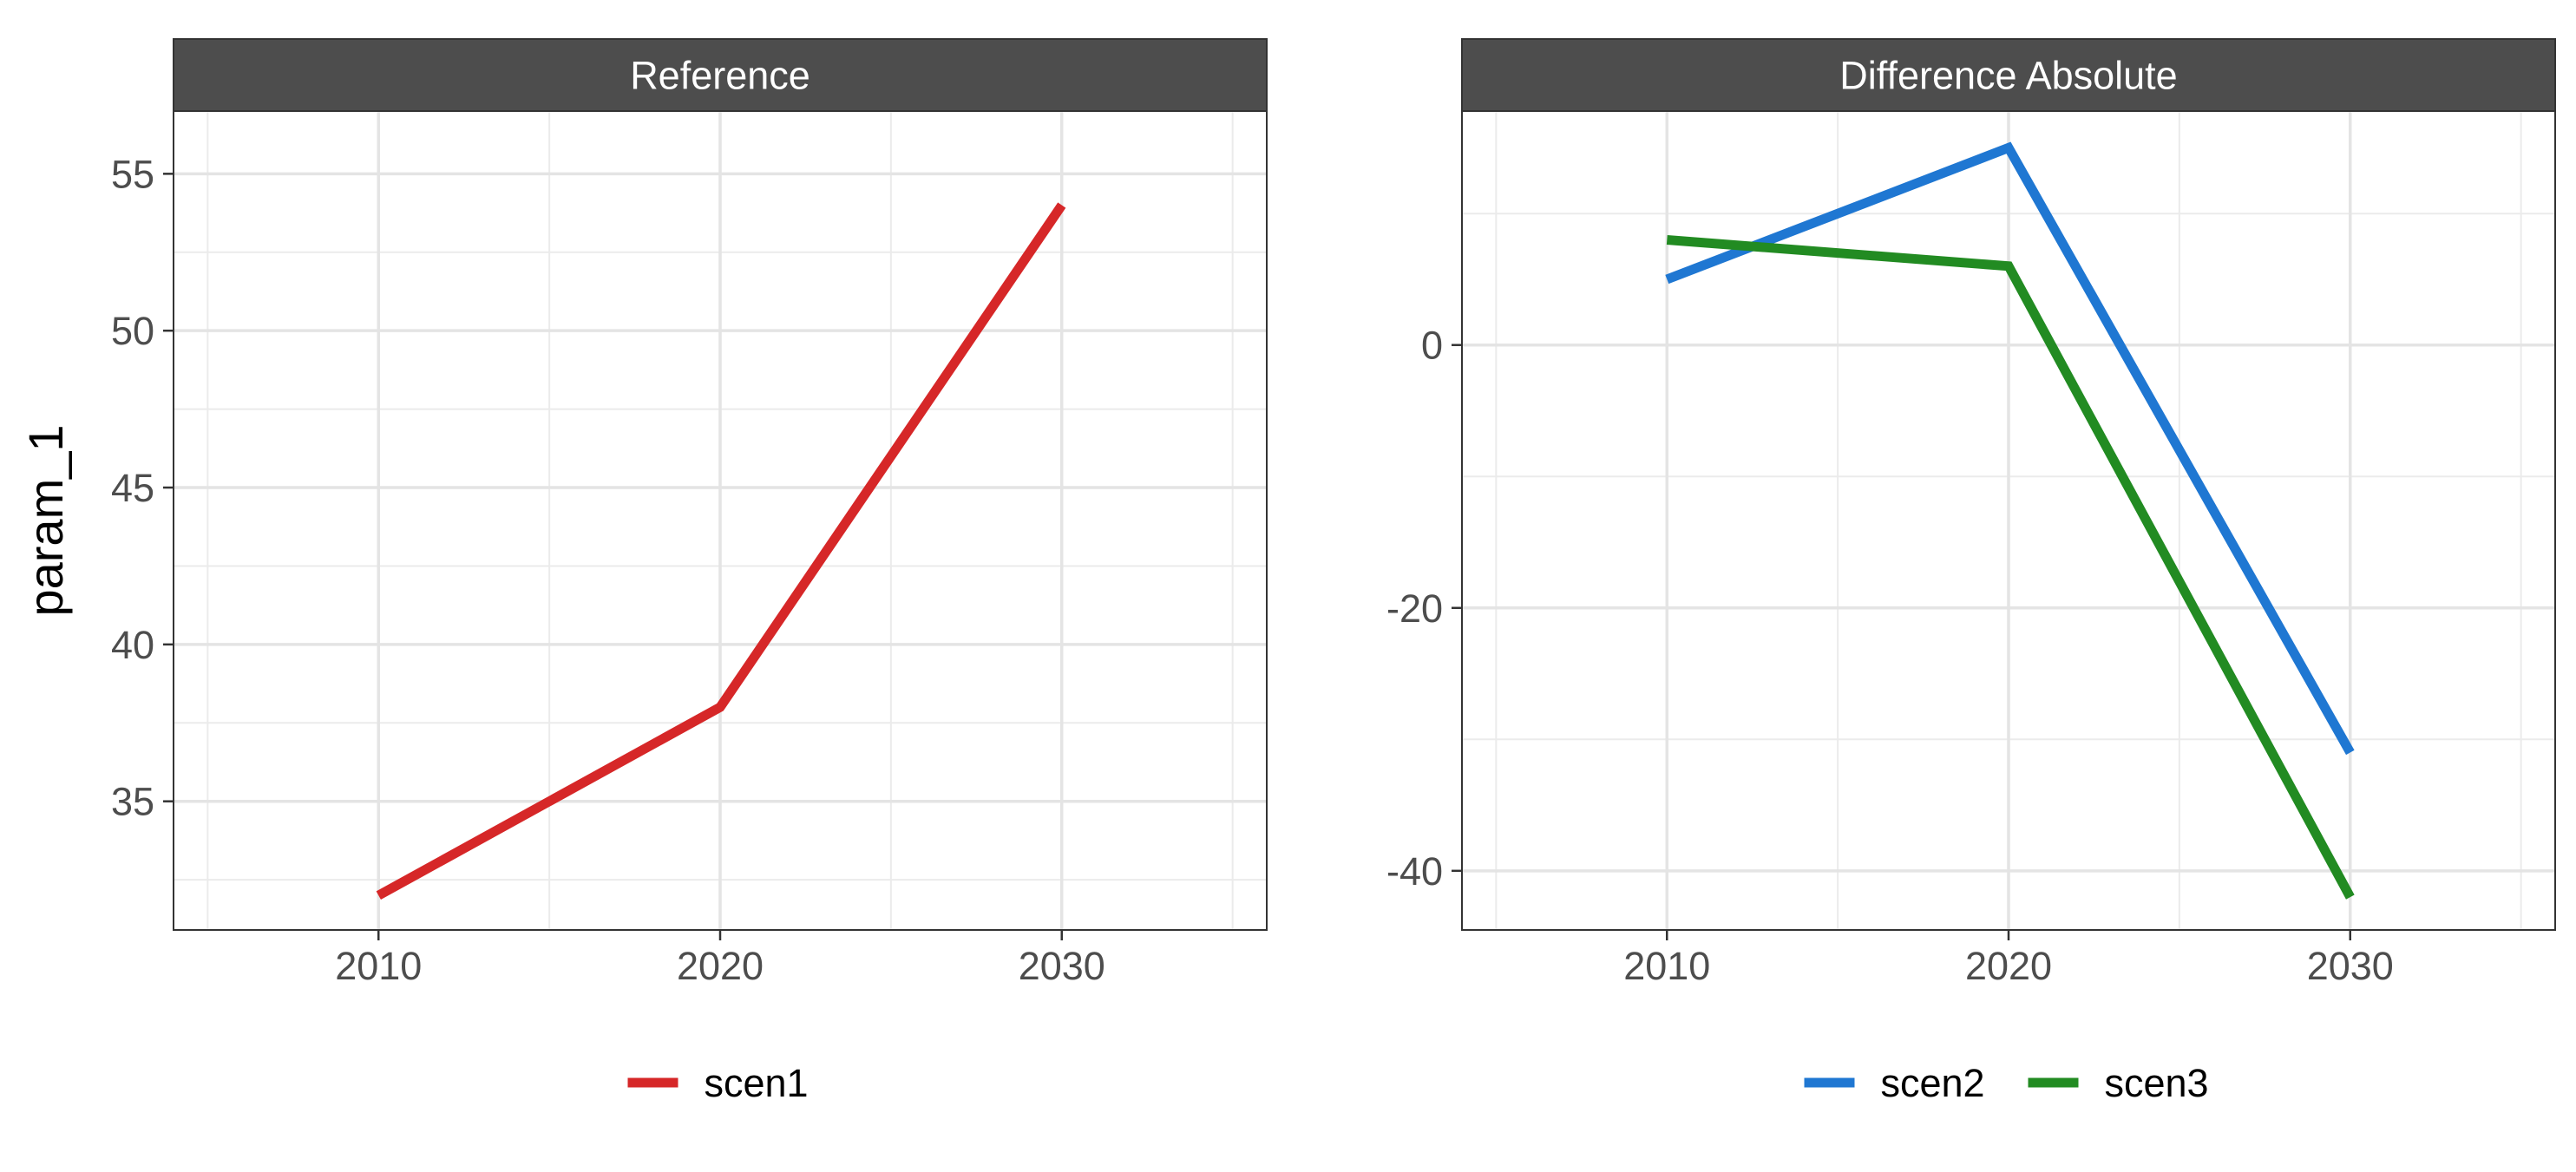  What do you see at coordinates (132, 802) in the screenshot?
I see `y-tick-label: 35` at bounding box center [132, 802].